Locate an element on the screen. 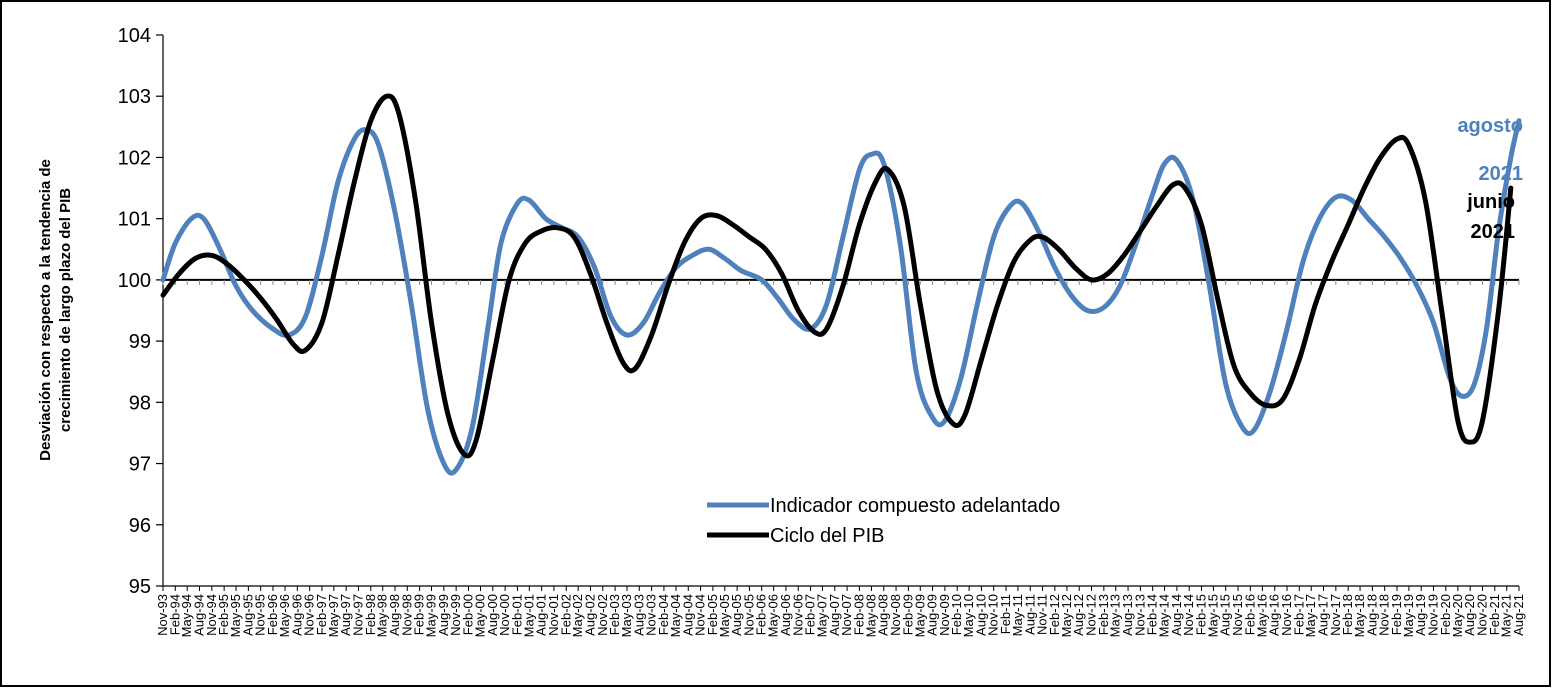 The image size is (1552, 693). x-tick-label: Aug-11 is located at coordinates (1029, 614).